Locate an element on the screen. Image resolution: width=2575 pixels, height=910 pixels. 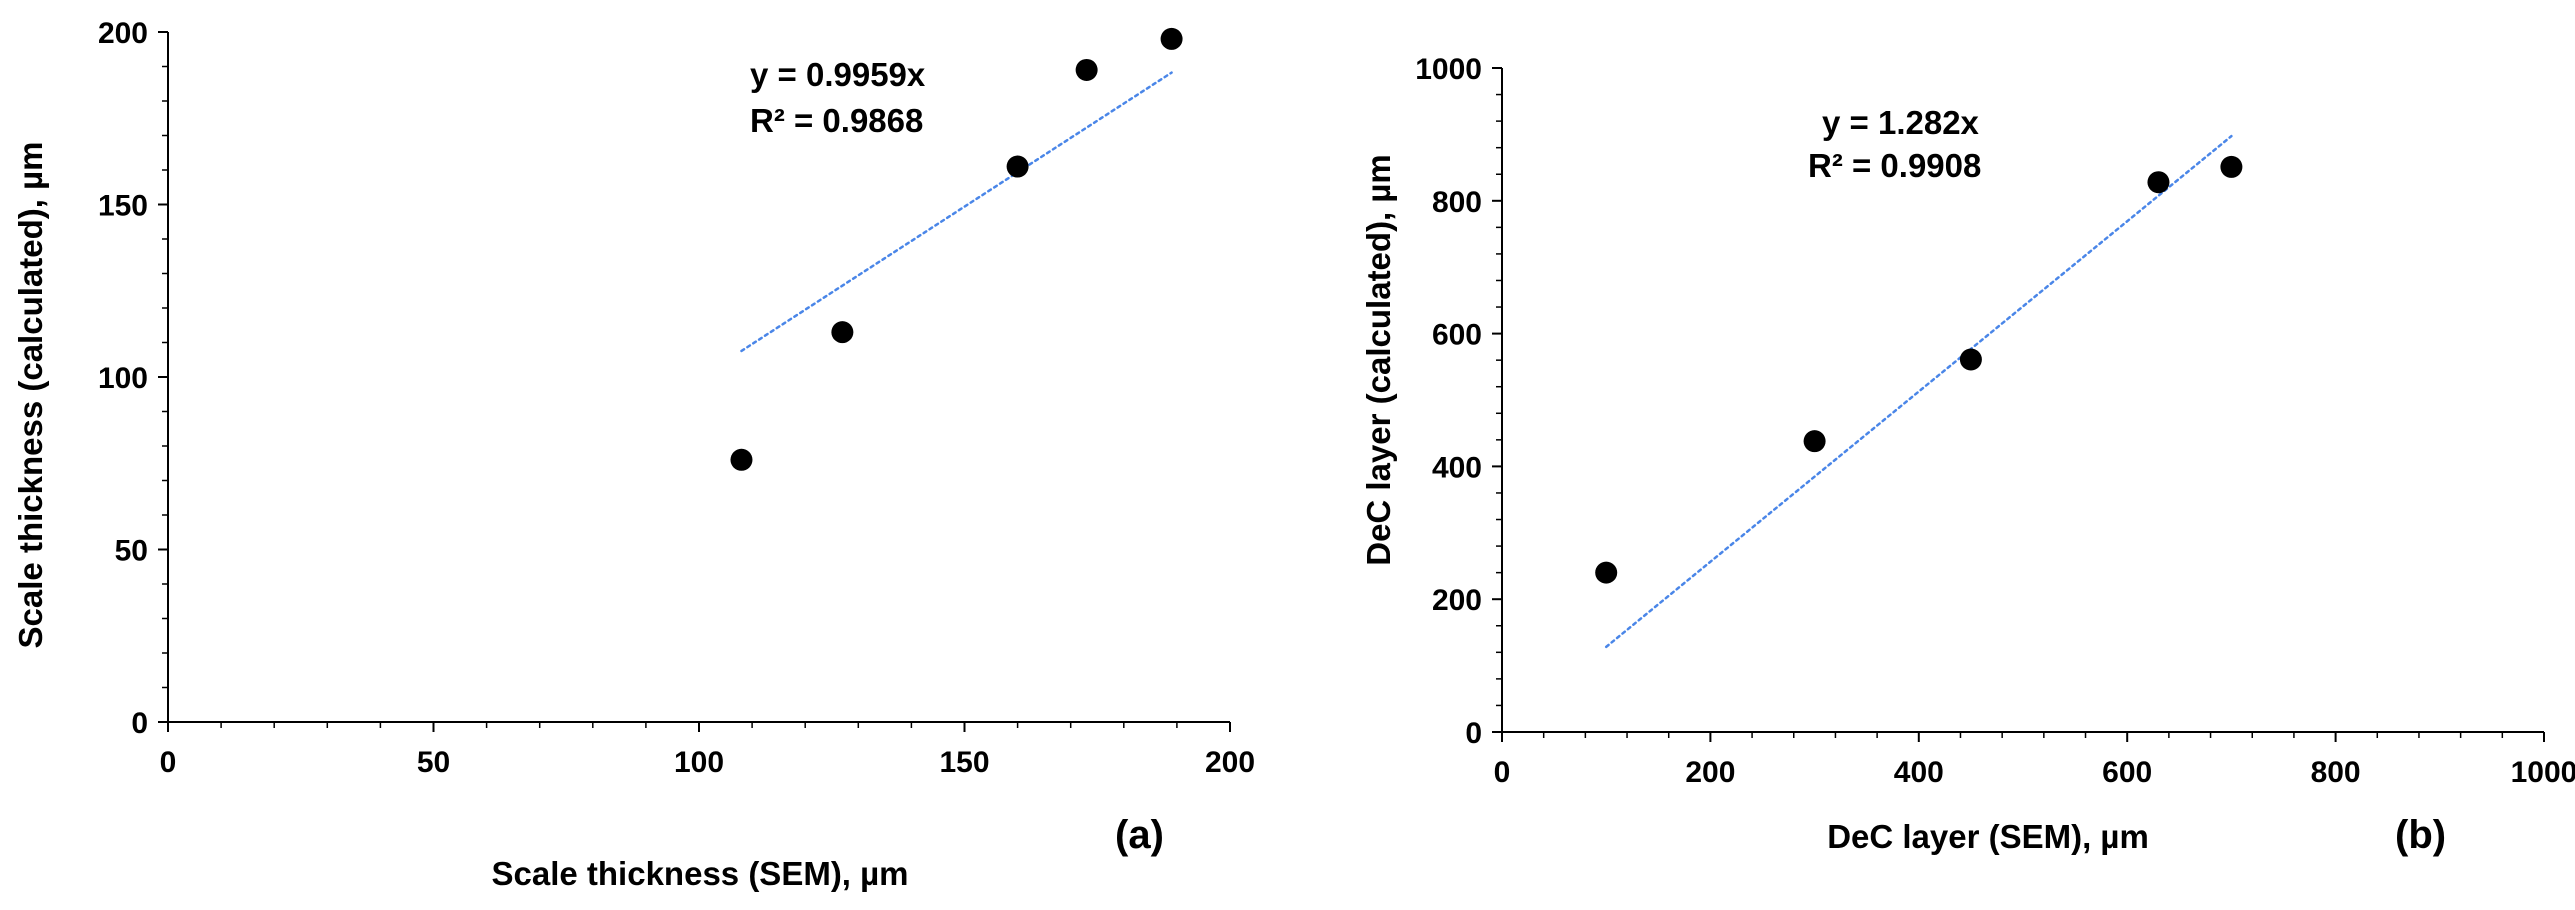
chart-a-x-axis-label: Scale thickness (SEM), µm is located at coordinates (700, 873).